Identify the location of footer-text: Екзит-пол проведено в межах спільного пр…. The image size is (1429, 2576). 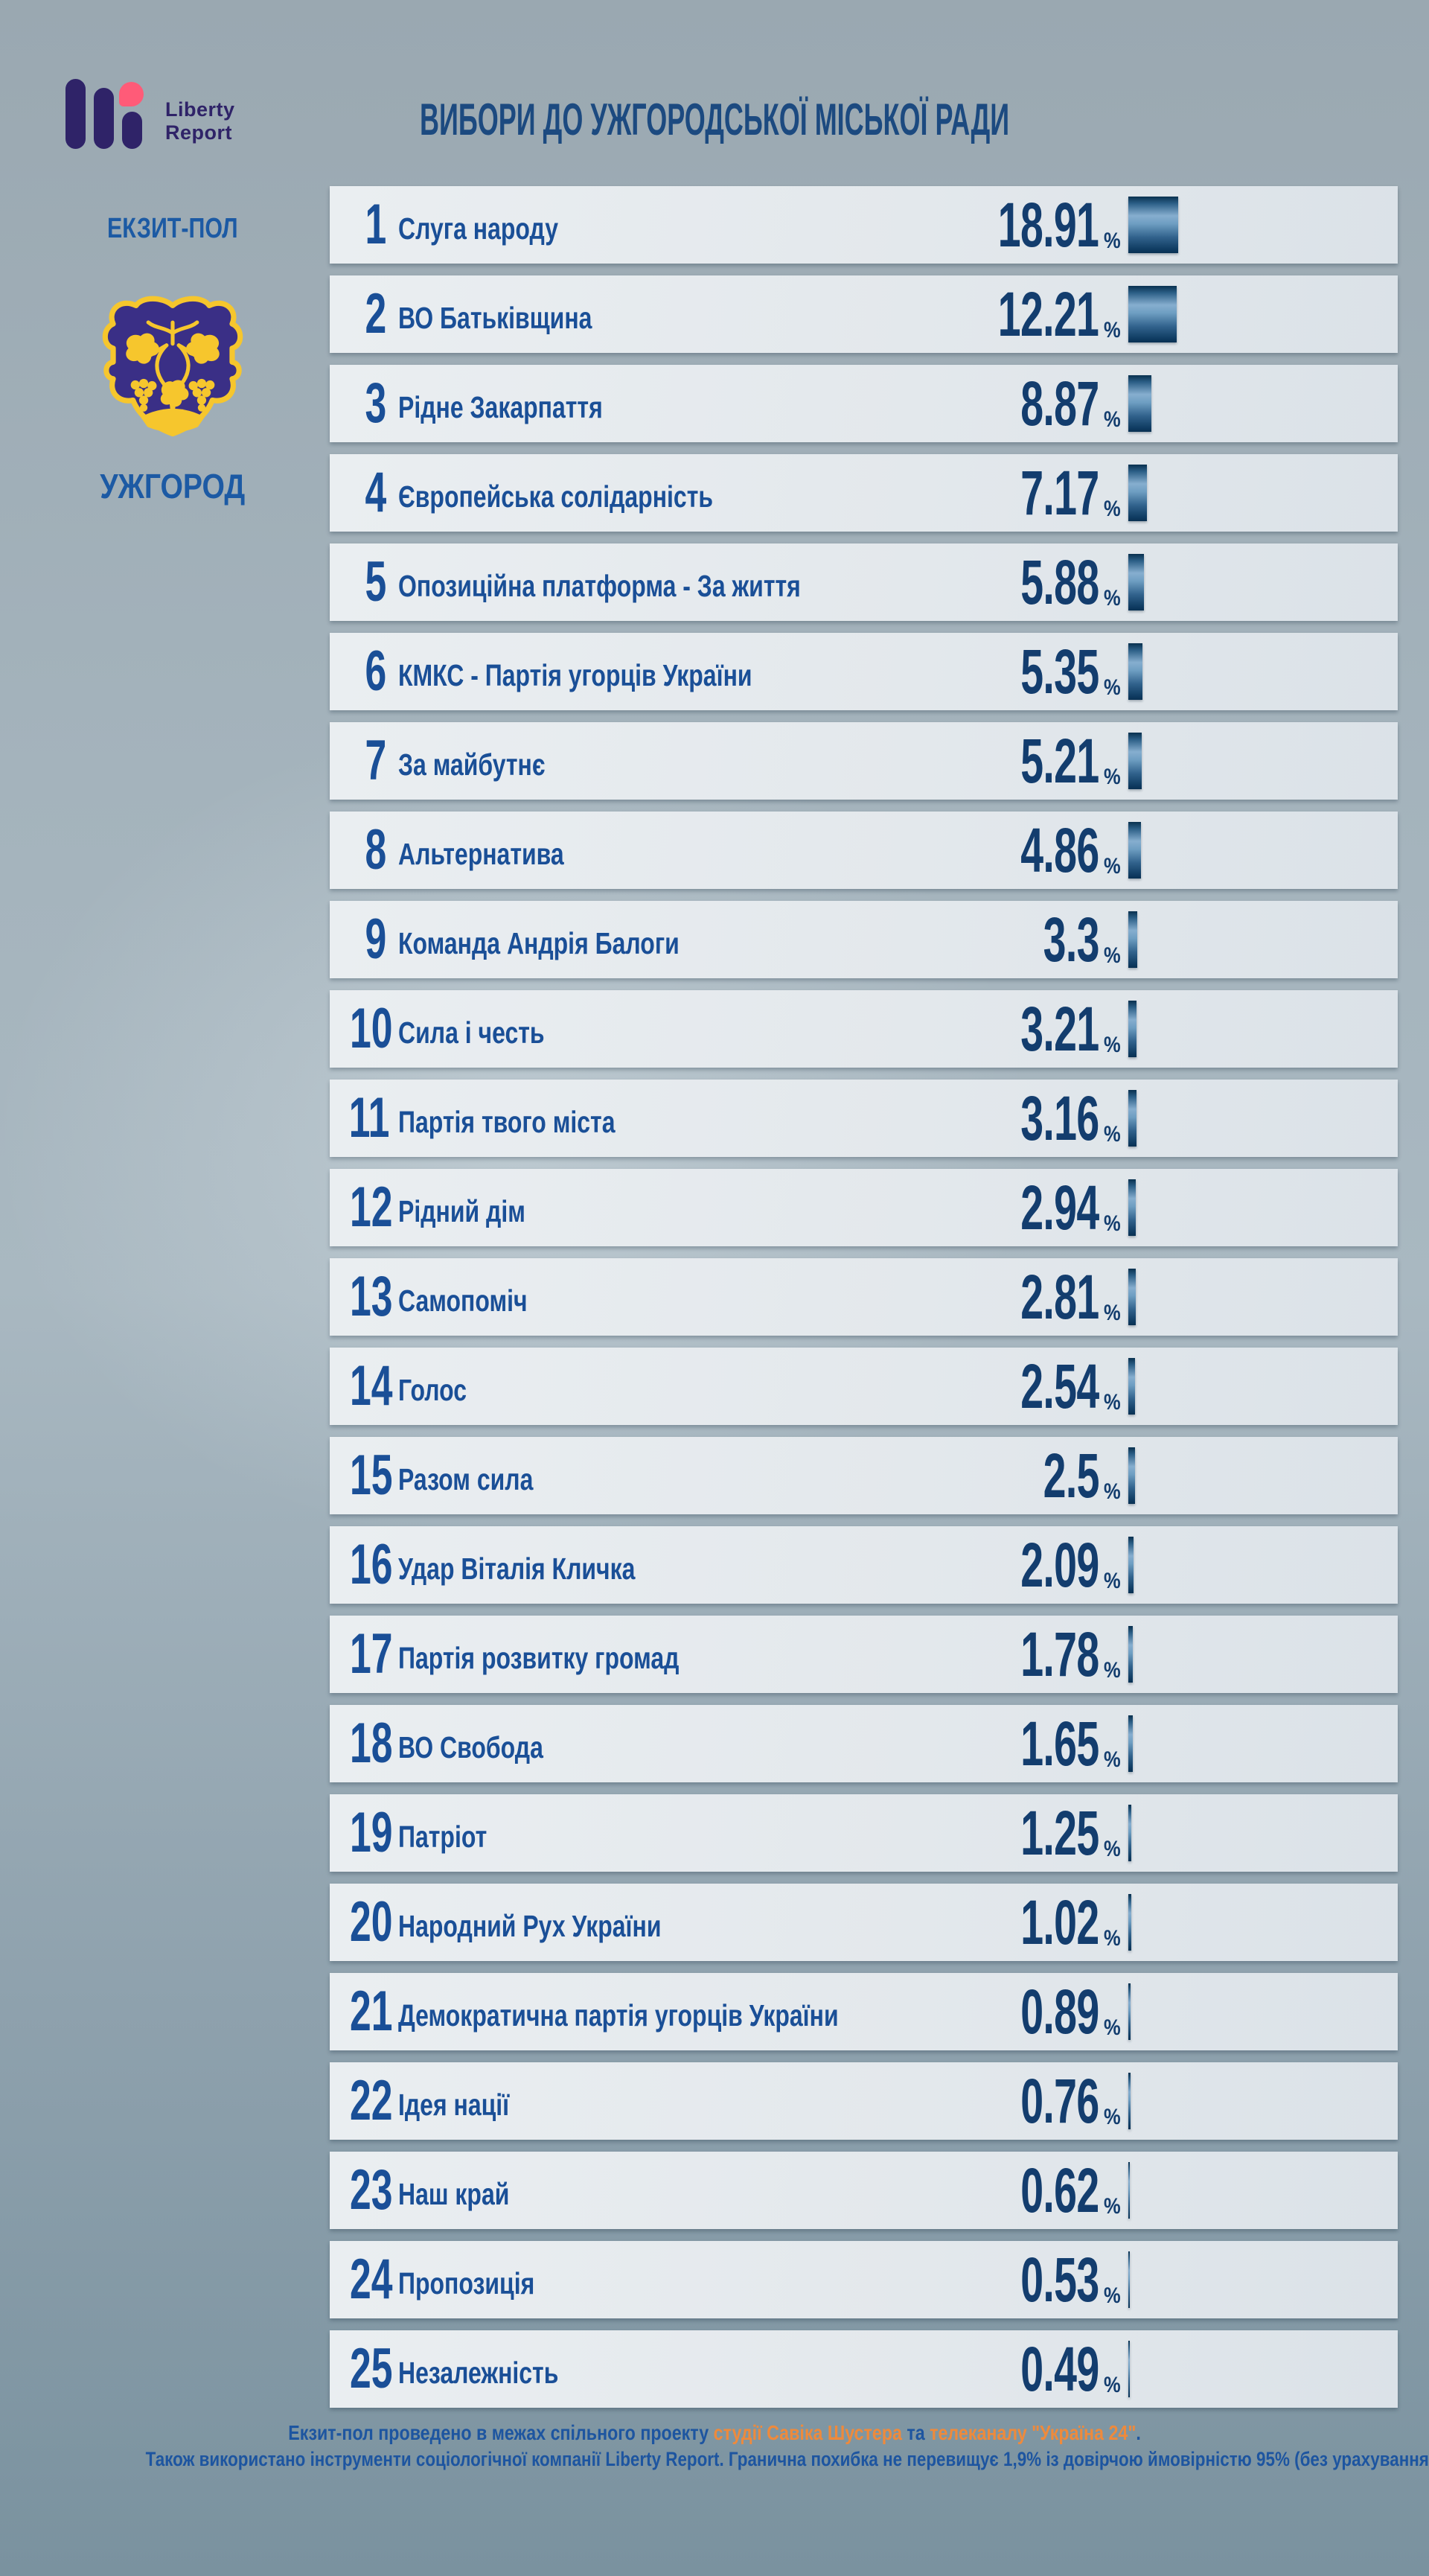
(501, 2432).